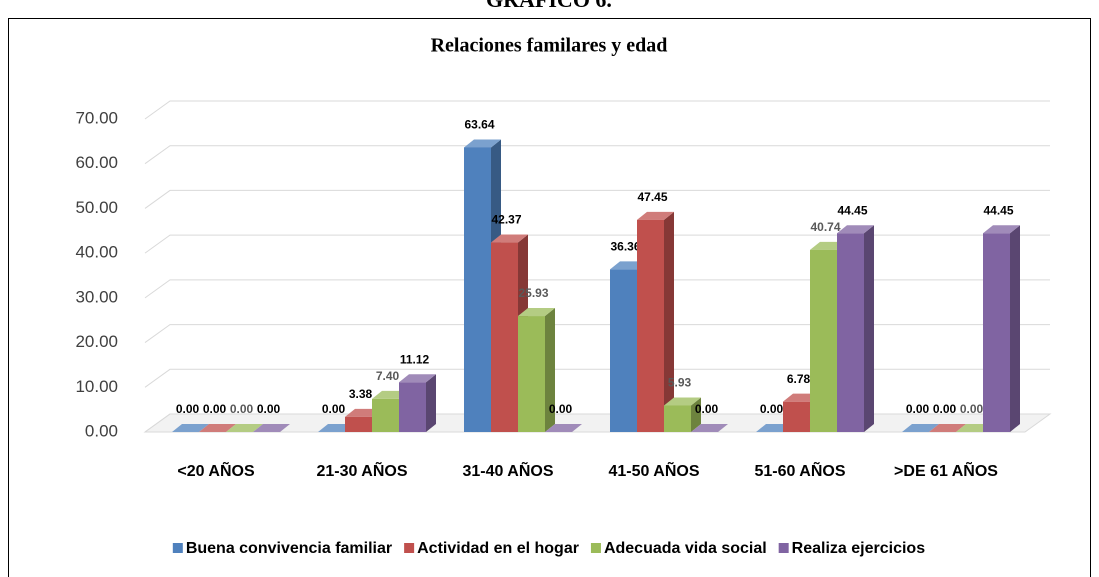  What do you see at coordinates (685, 548) in the screenshot?
I see `legend-label: Adecuada vida social` at bounding box center [685, 548].